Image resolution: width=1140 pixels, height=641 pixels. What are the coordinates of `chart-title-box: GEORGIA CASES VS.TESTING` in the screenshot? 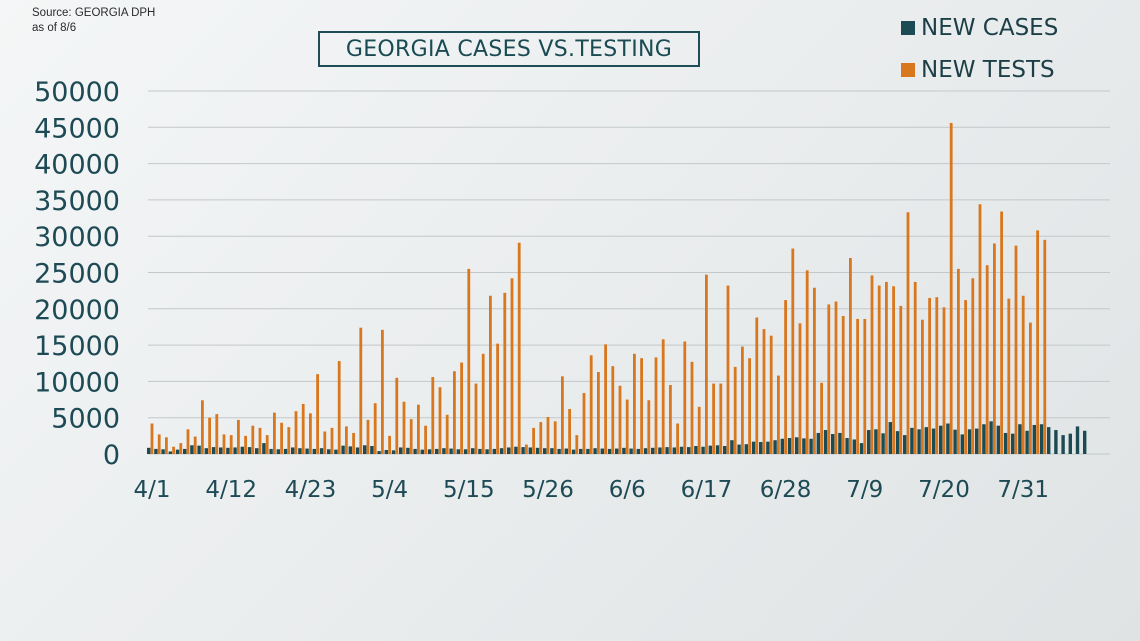 It's located at (509, 49).